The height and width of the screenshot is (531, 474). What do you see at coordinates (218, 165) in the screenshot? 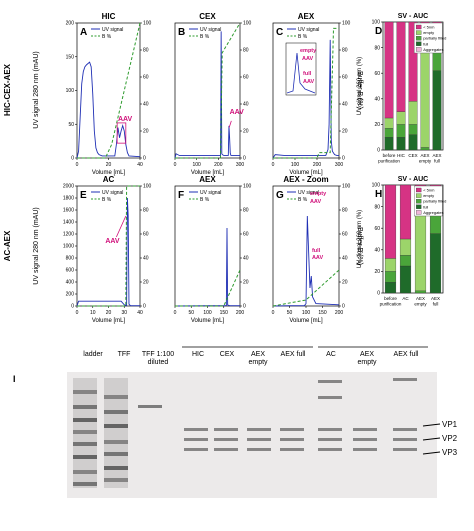
I see `x-tick-label: 200` at bounding box center [218, 165].